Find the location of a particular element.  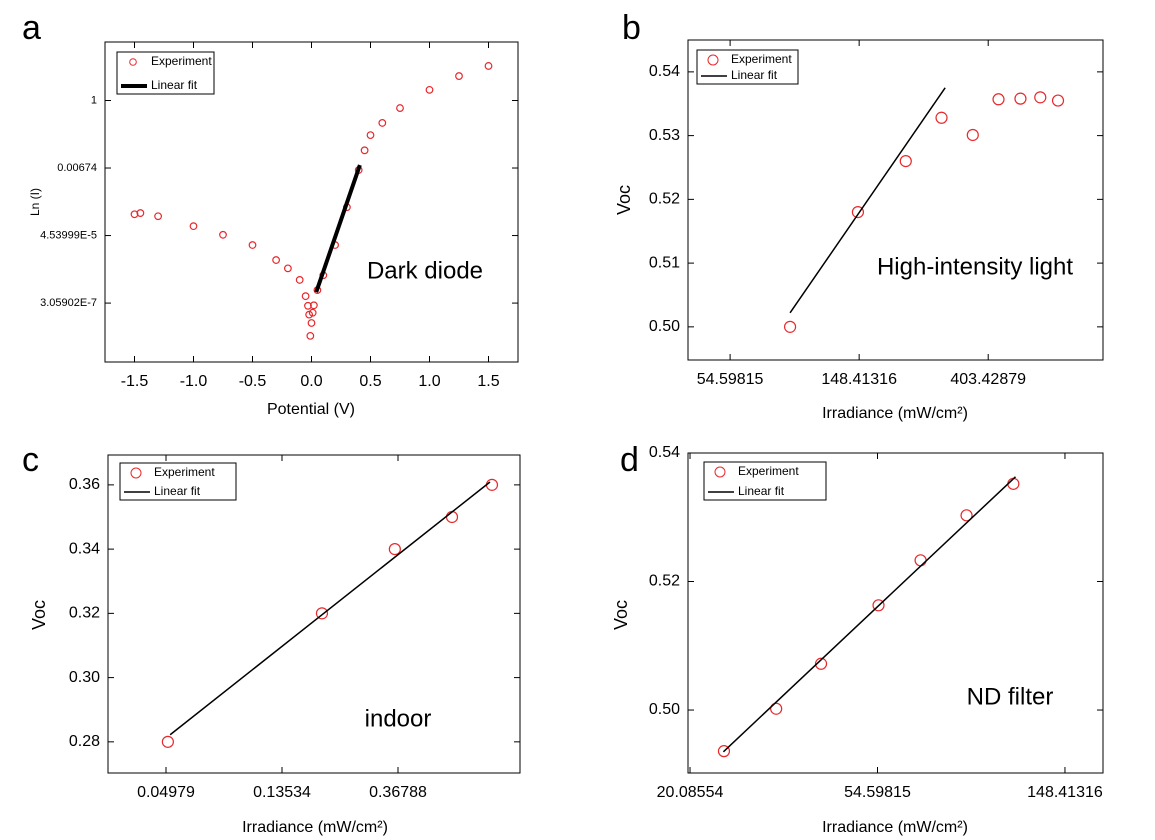

y-tick-label: 0.51 is located at coordinates (664, 262).